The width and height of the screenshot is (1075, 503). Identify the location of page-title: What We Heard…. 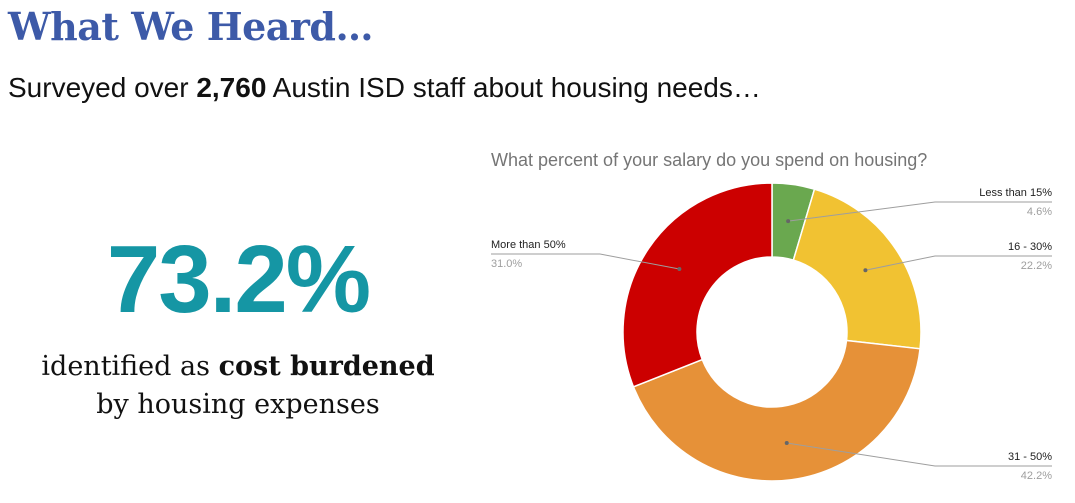
(190, 26).